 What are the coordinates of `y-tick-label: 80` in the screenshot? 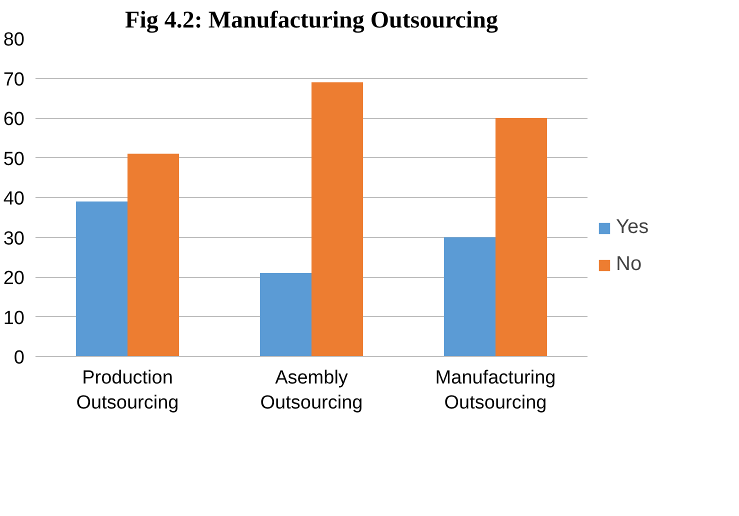 It's located at (14, 40).